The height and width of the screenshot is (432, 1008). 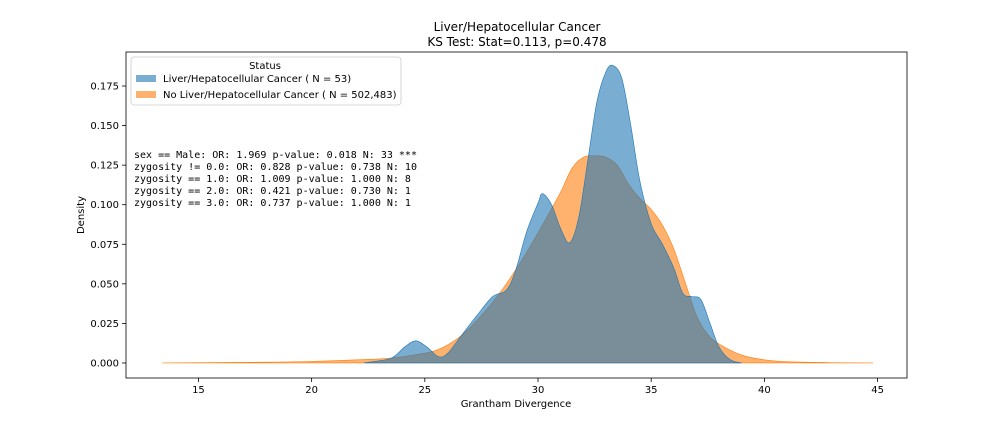 I want to click on legend-box, so click(x=266, y=81).